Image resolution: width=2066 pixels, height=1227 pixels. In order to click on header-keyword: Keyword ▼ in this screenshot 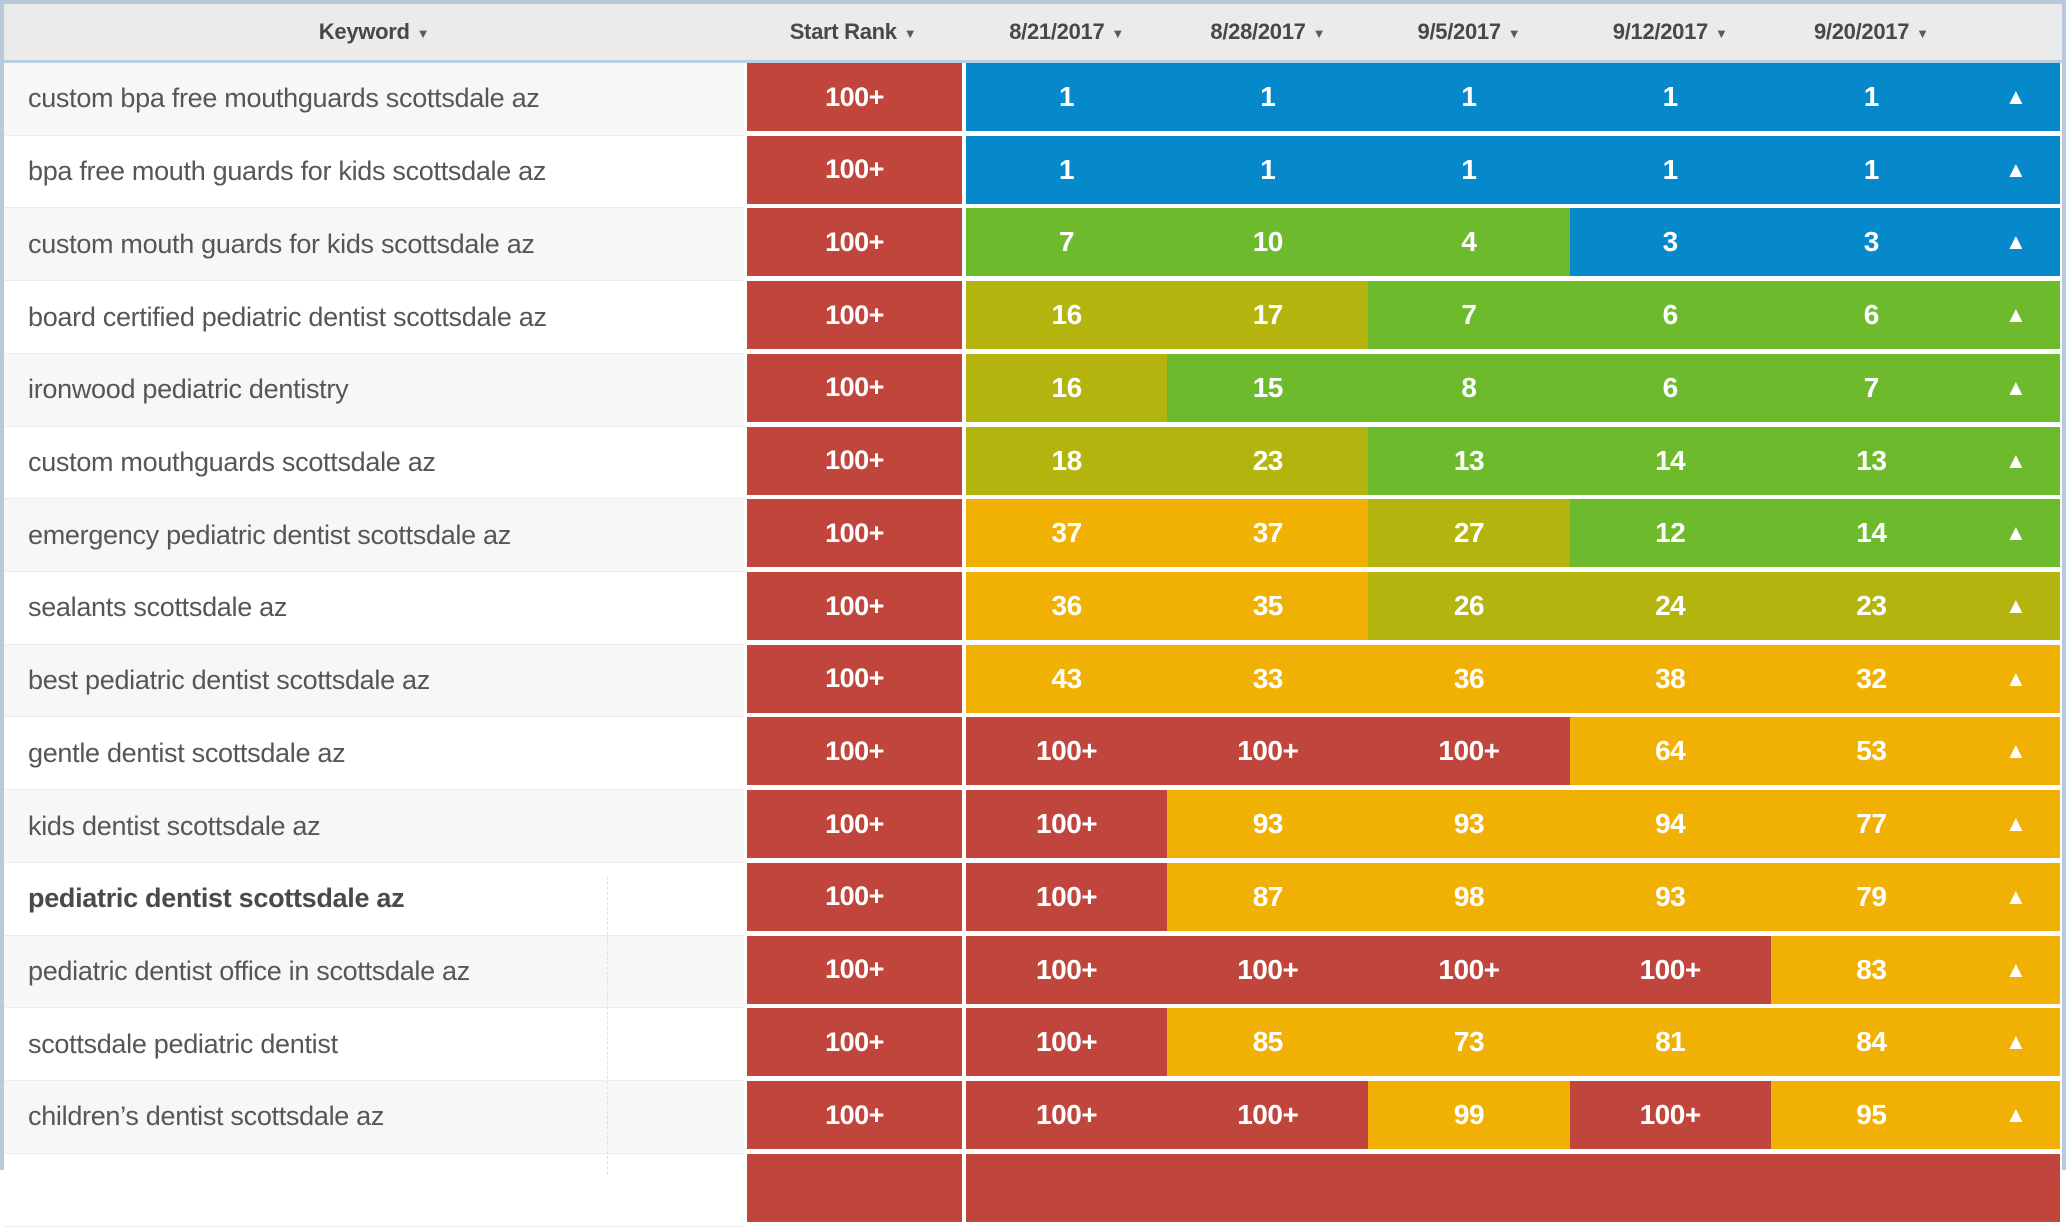, I will do `click(374, 32)`.